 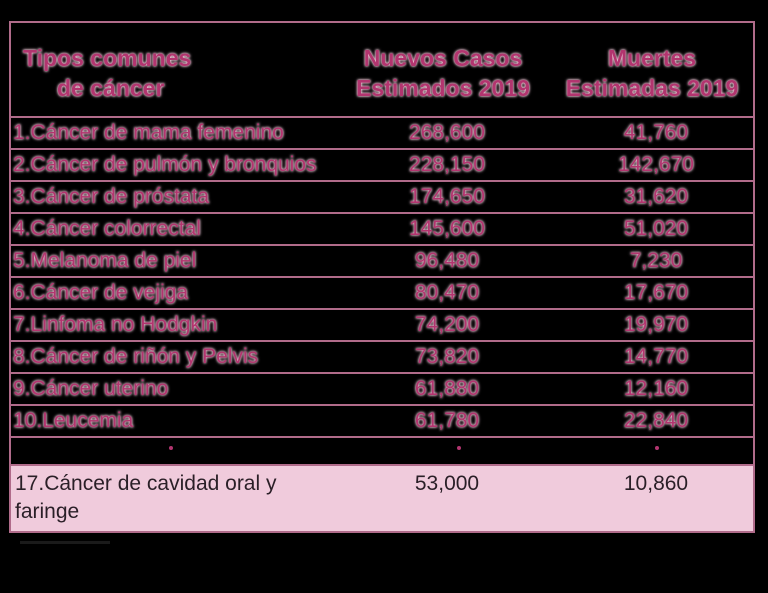 I want to click on table-row: 7.Linfoma no Hodgkin 74,200 19,970, so click(x=382, y=324).